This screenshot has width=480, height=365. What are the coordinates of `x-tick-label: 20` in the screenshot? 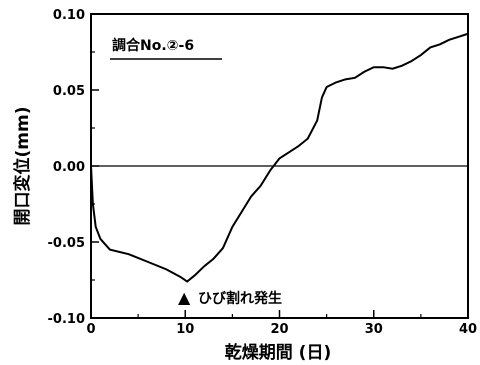 It's located at (279, 329).